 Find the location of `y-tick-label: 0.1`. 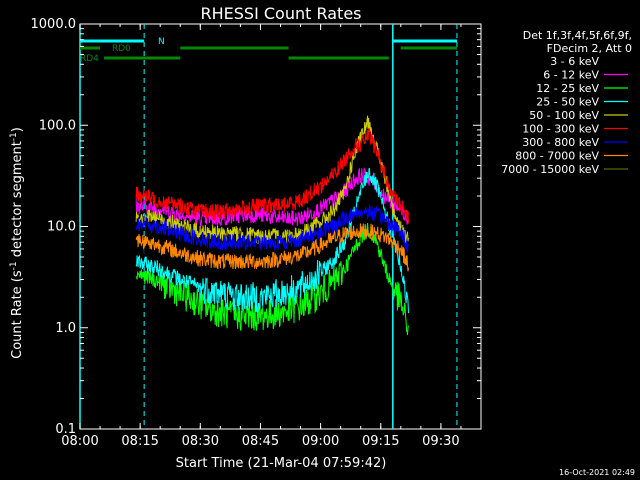

y-tick-label: 0.1 is located at coordinates (65, 429).